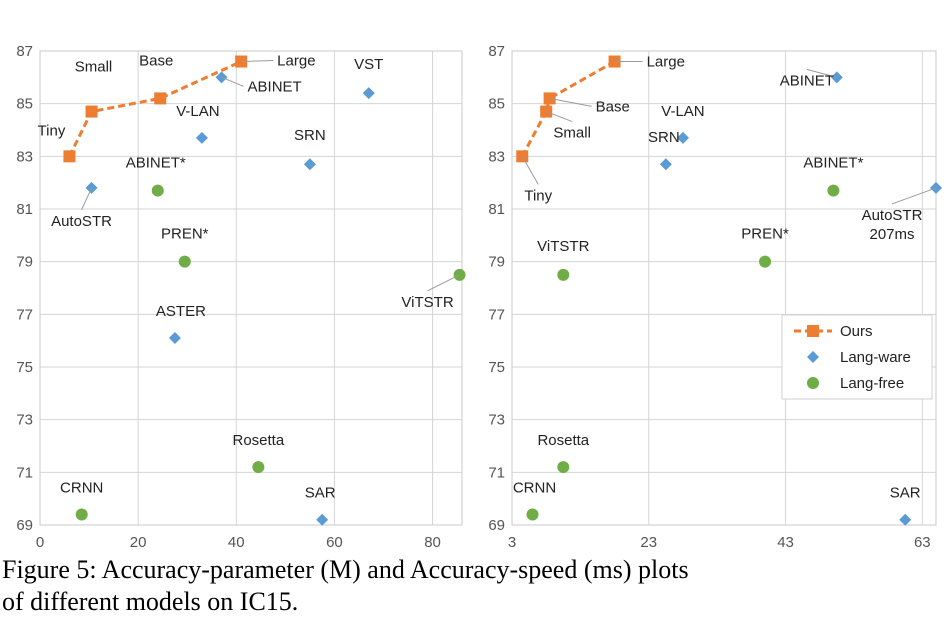 The image size is (946, 626). Describe the element at coordinates (813, 331) in the screenshot. I see `legend-ours-marker` at that location.